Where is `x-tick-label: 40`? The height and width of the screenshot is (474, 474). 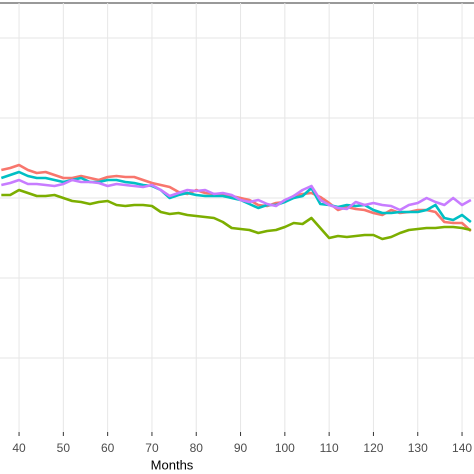 x-tick-label: 40 is located at coordinates (19, 448).